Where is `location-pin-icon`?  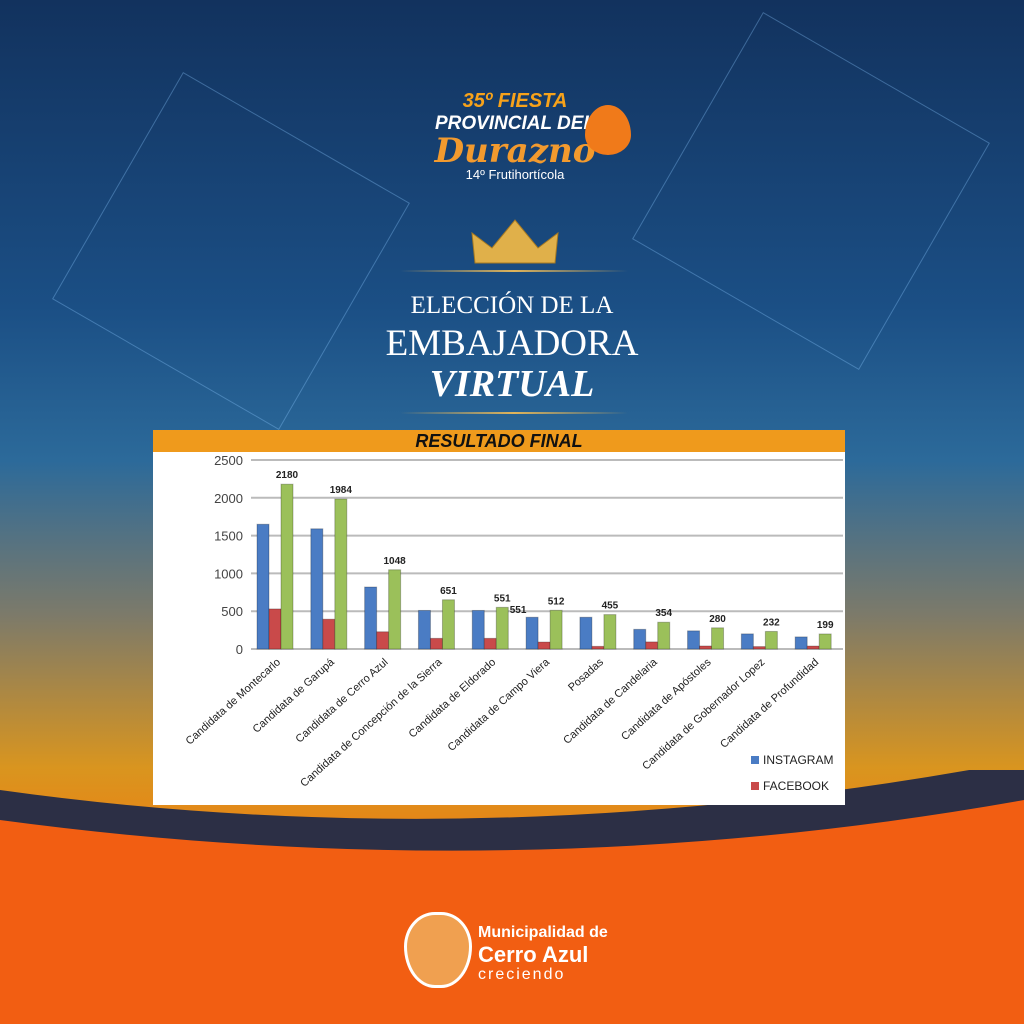 location-pin-icon is located at coordinates (438, 950).